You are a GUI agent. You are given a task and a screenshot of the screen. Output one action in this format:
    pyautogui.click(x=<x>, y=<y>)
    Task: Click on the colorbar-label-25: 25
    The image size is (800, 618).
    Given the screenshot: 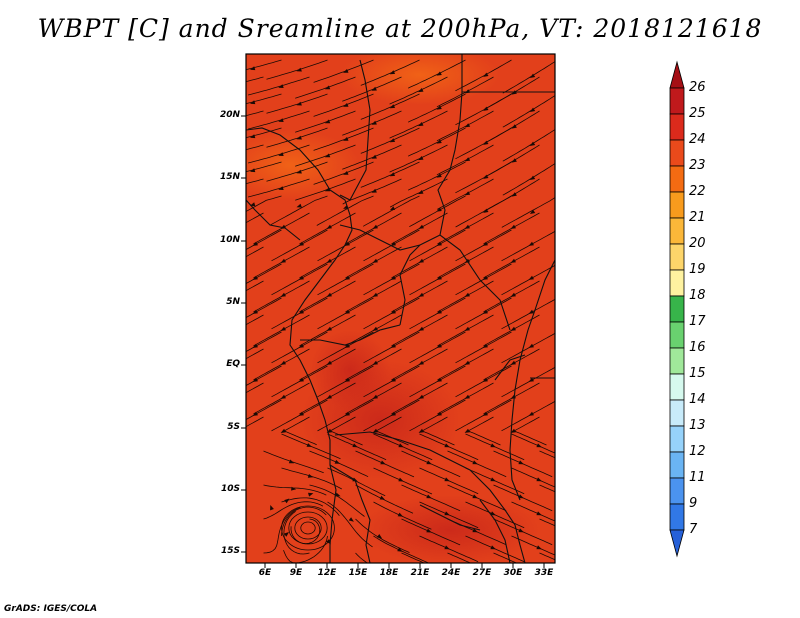 What is the action you would take?
    pyautogui.click(x=697, y=113)
    